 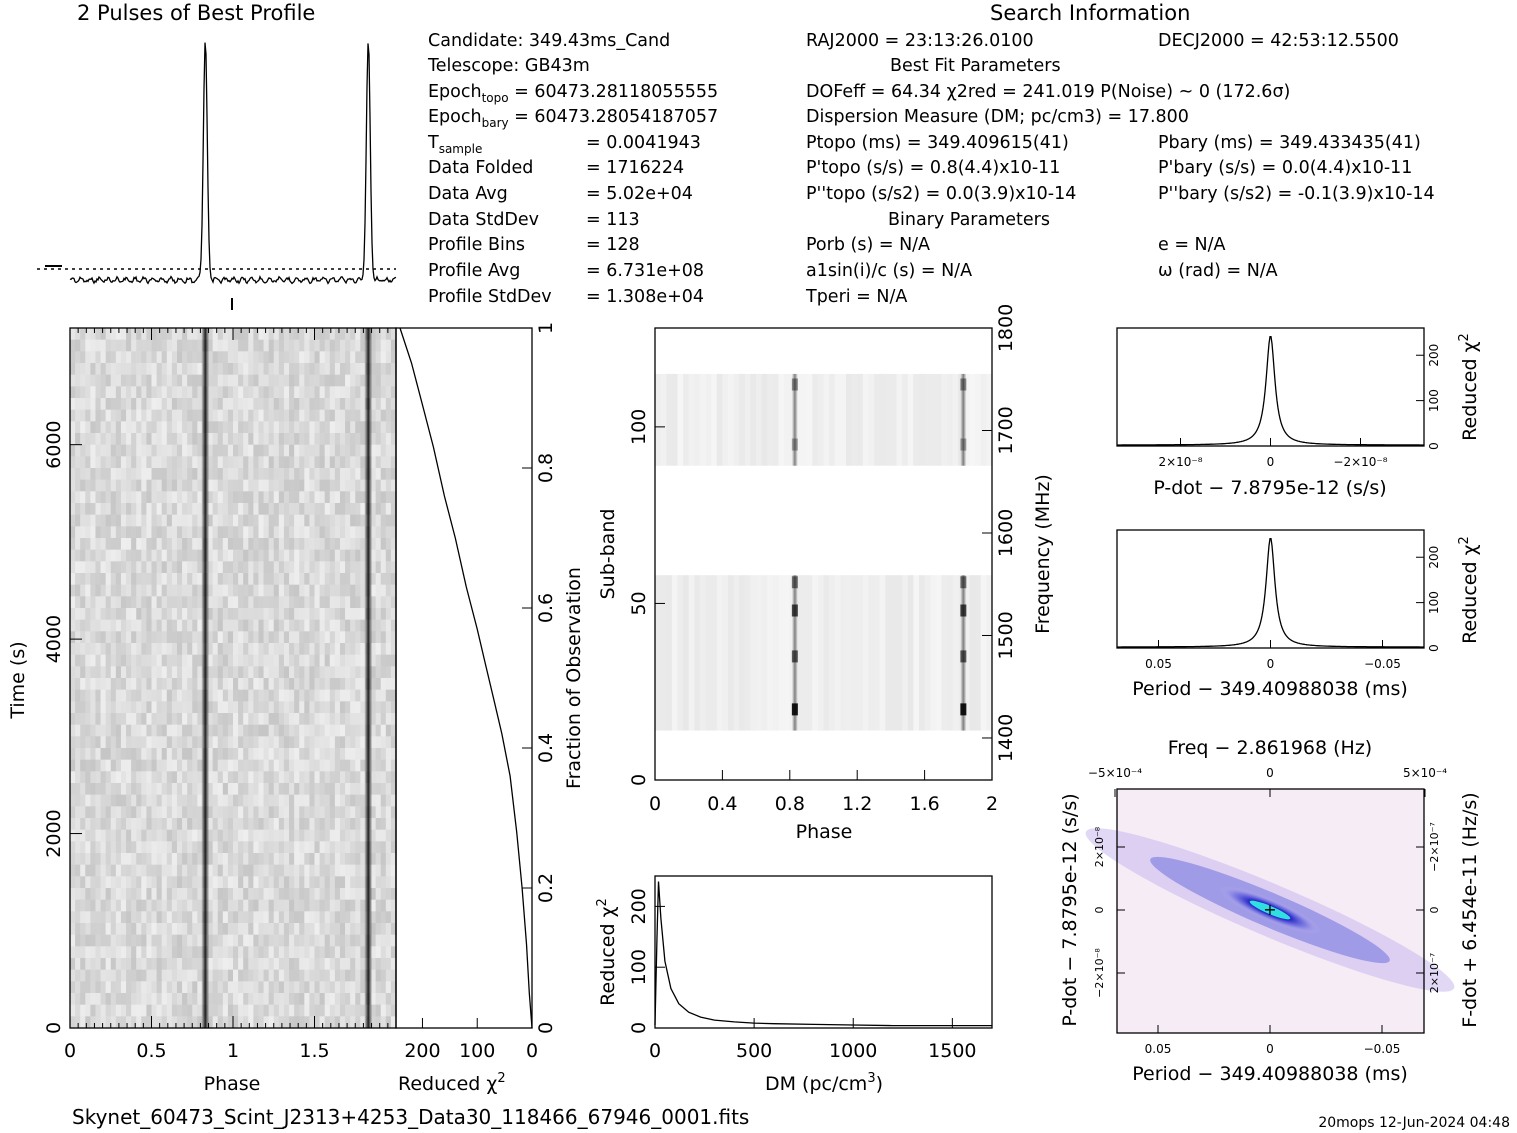 What do you see at coordinates (969, 220) in the screenshot?
I see `binary-title: Binary Parameters` at bounding box center [969, 220].